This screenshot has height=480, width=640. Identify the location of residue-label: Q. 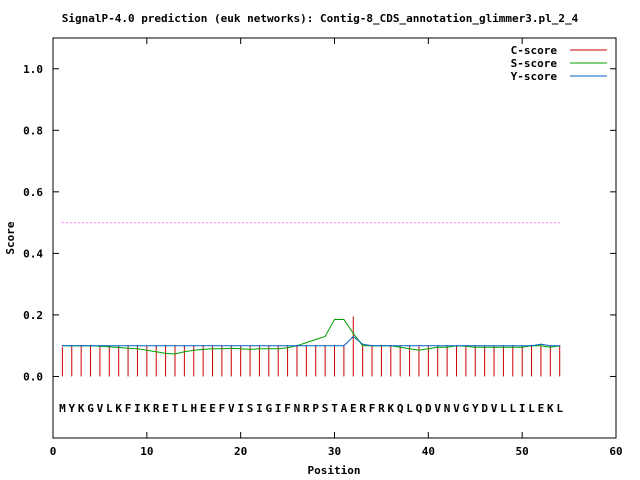
(419, 408).